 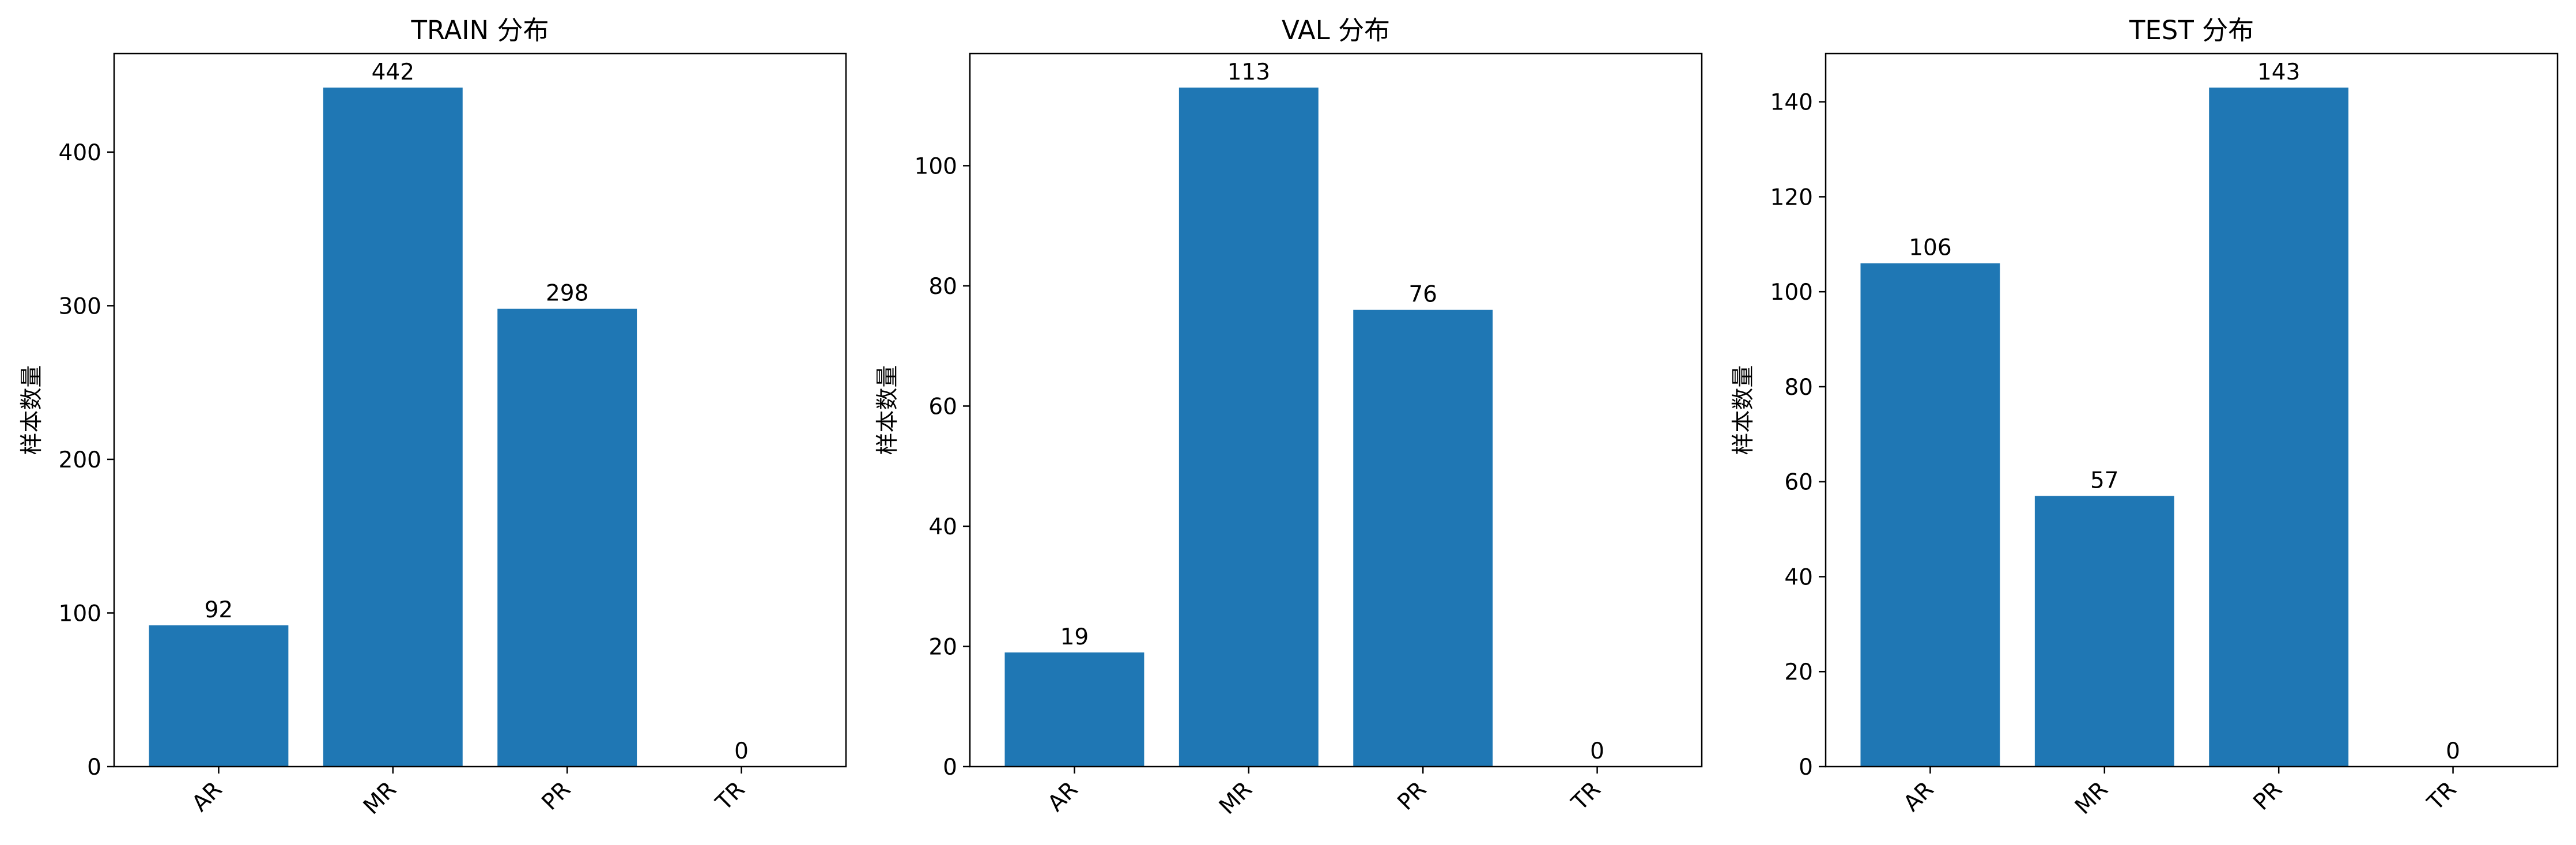 What do you see at coordinates (80, 460) in the screenshot?
I see `y-tick-label: 200` at bounding box center [80, 460].